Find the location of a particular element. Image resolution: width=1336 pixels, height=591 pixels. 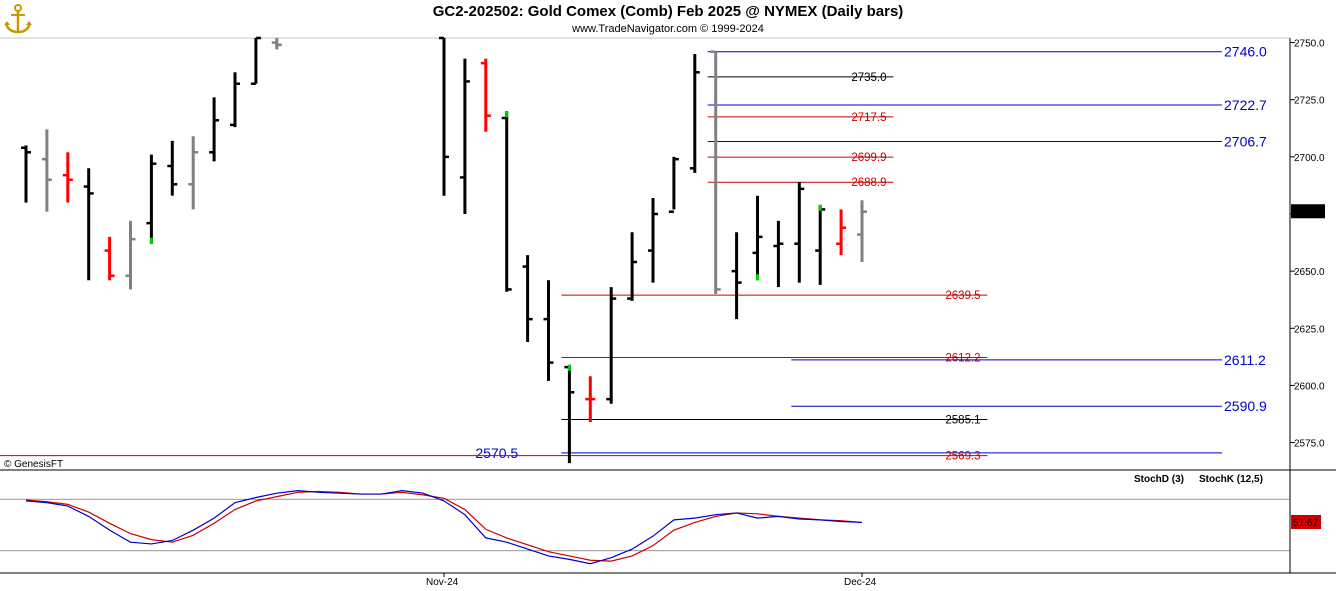

price-tick-label: 2750.0 is located at coordinates (1309, 44).